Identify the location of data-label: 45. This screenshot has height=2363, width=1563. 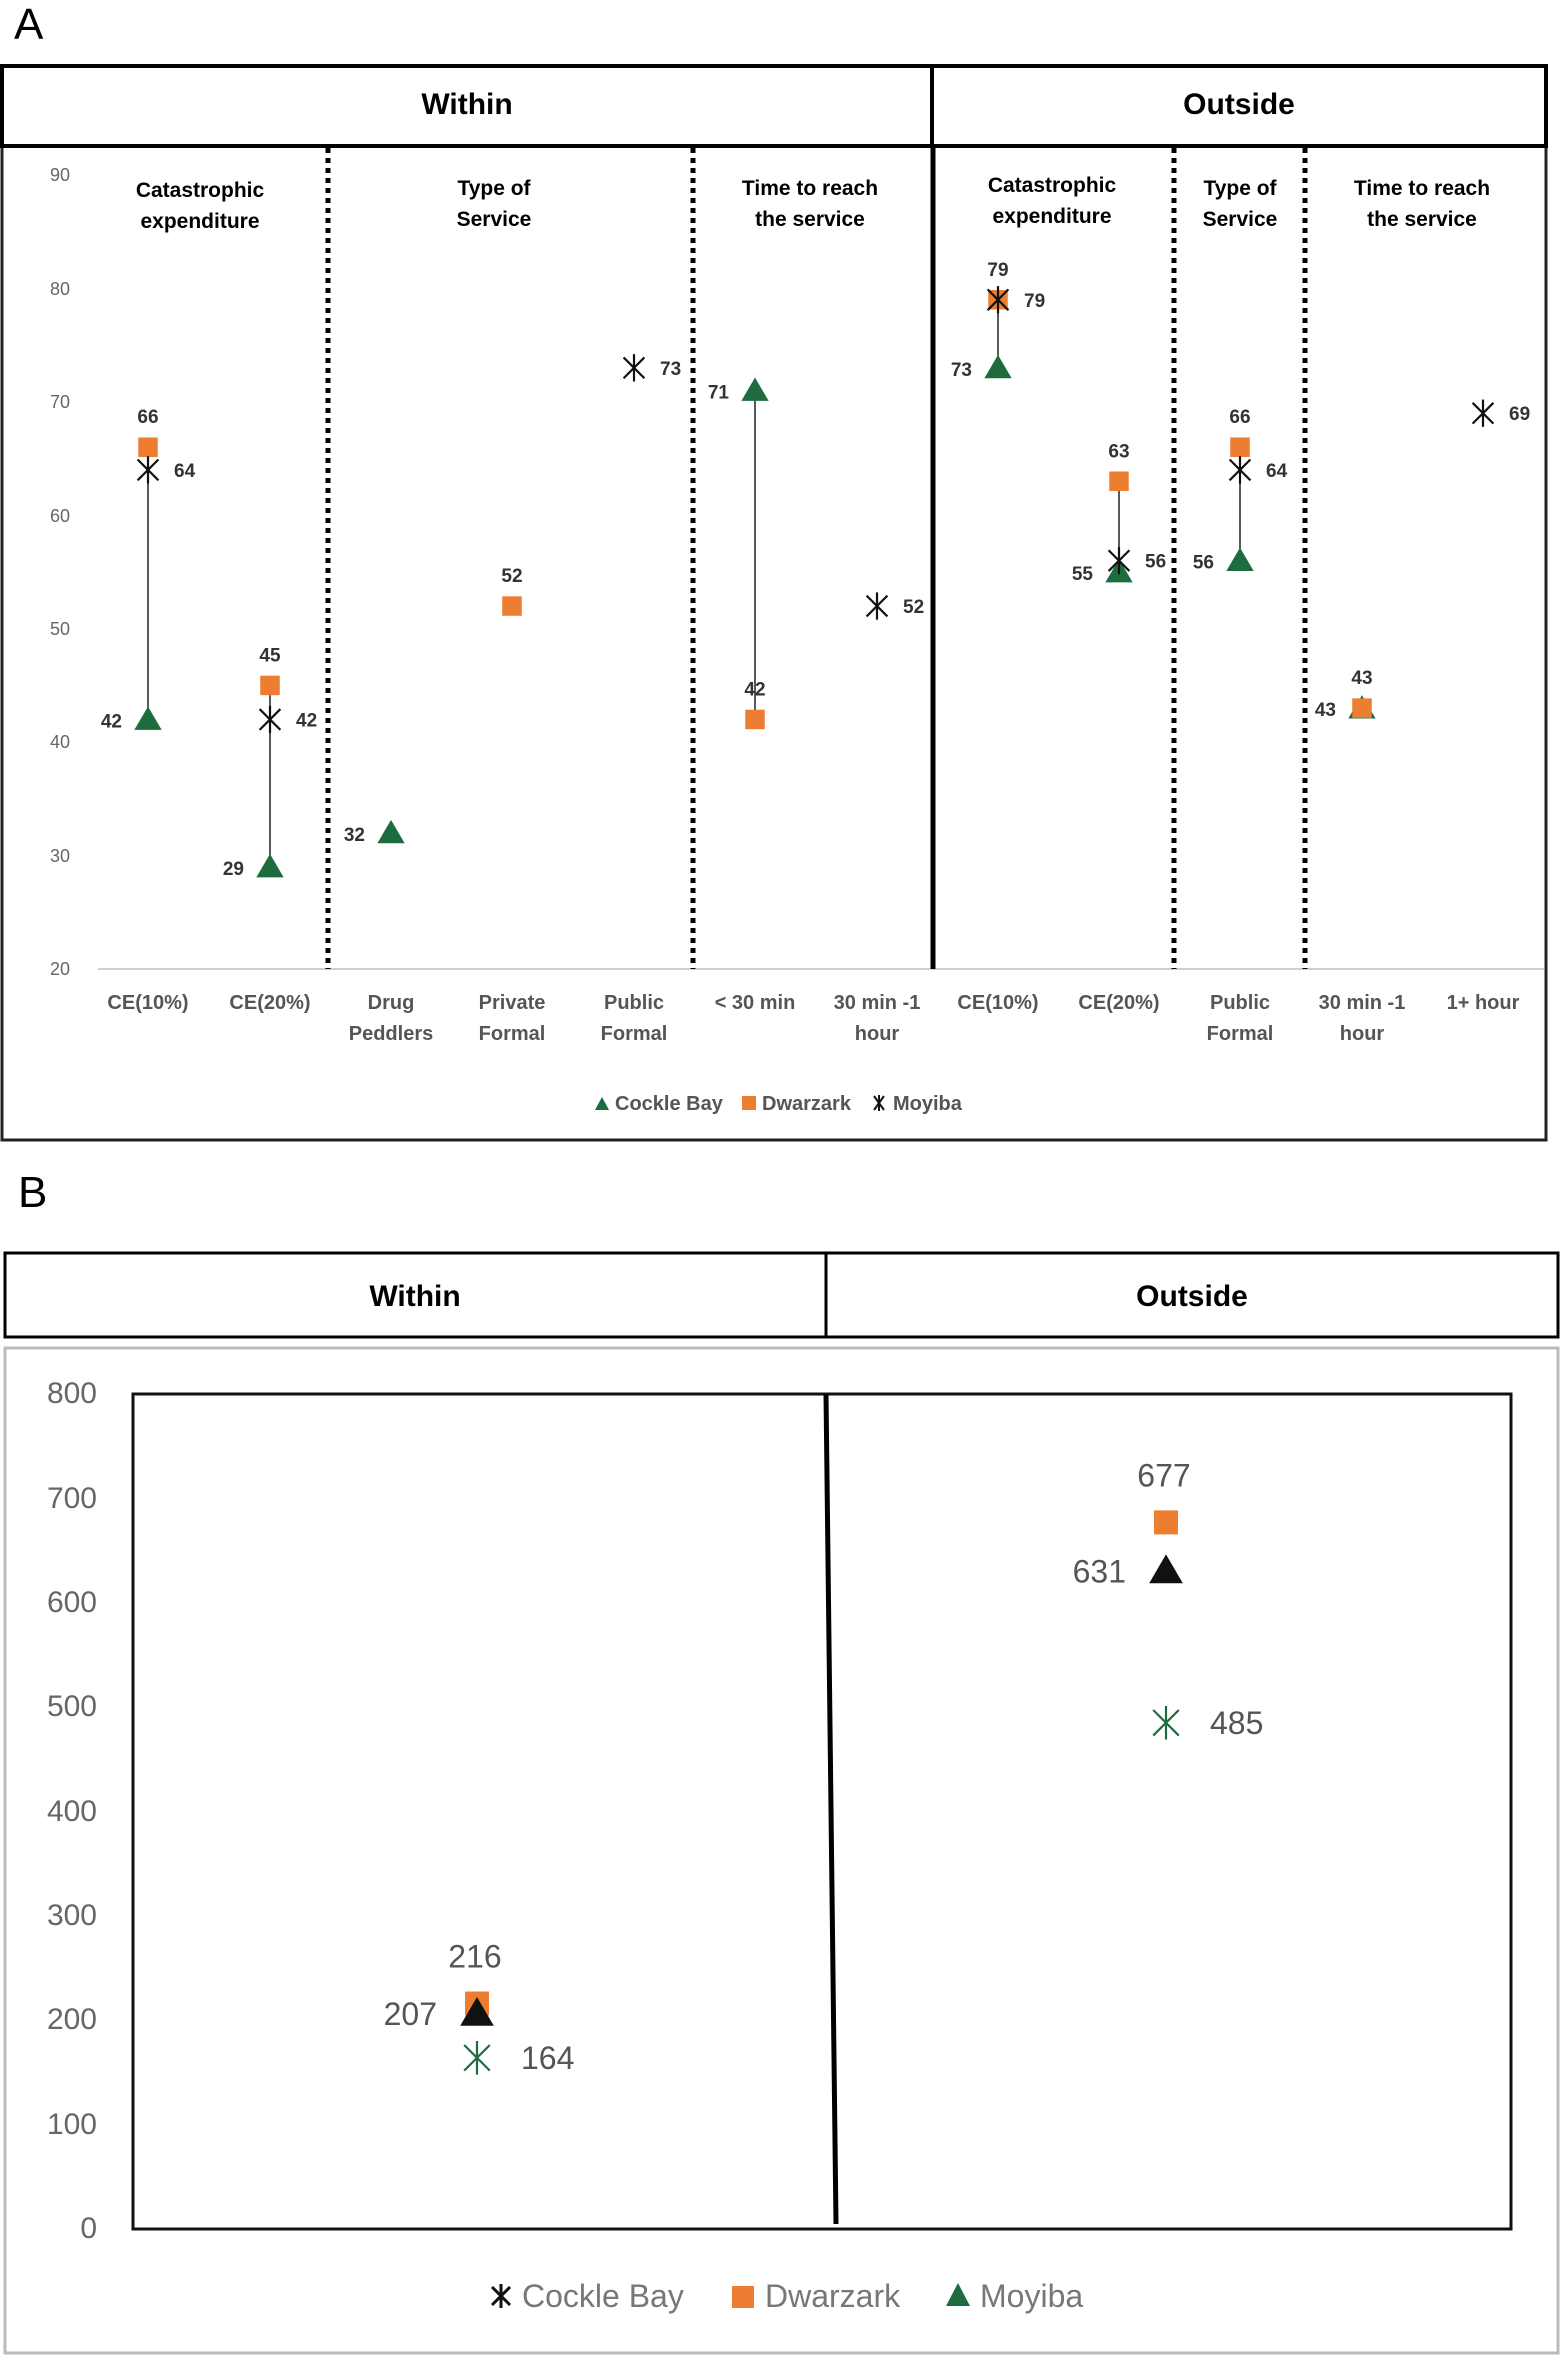
(270, 655).